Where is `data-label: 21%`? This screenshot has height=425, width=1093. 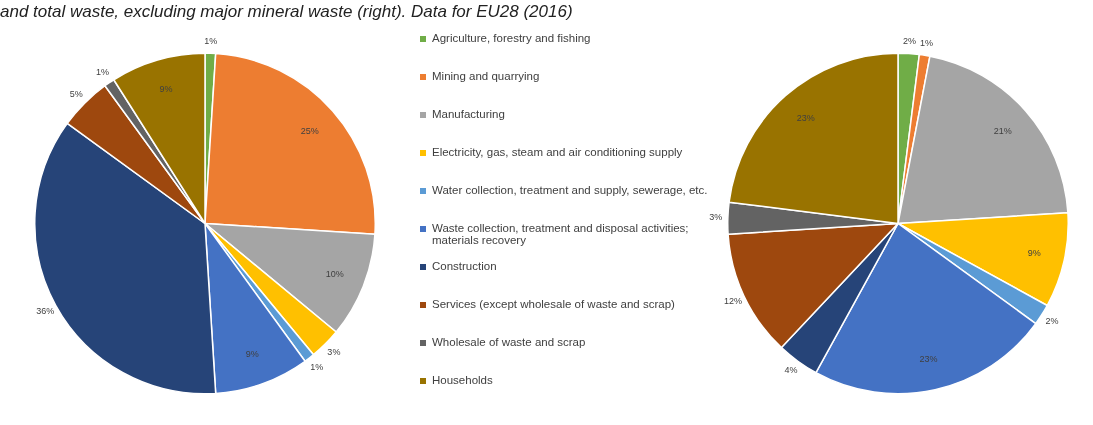 data-label: 21% is located at coordinates (1002, 130).